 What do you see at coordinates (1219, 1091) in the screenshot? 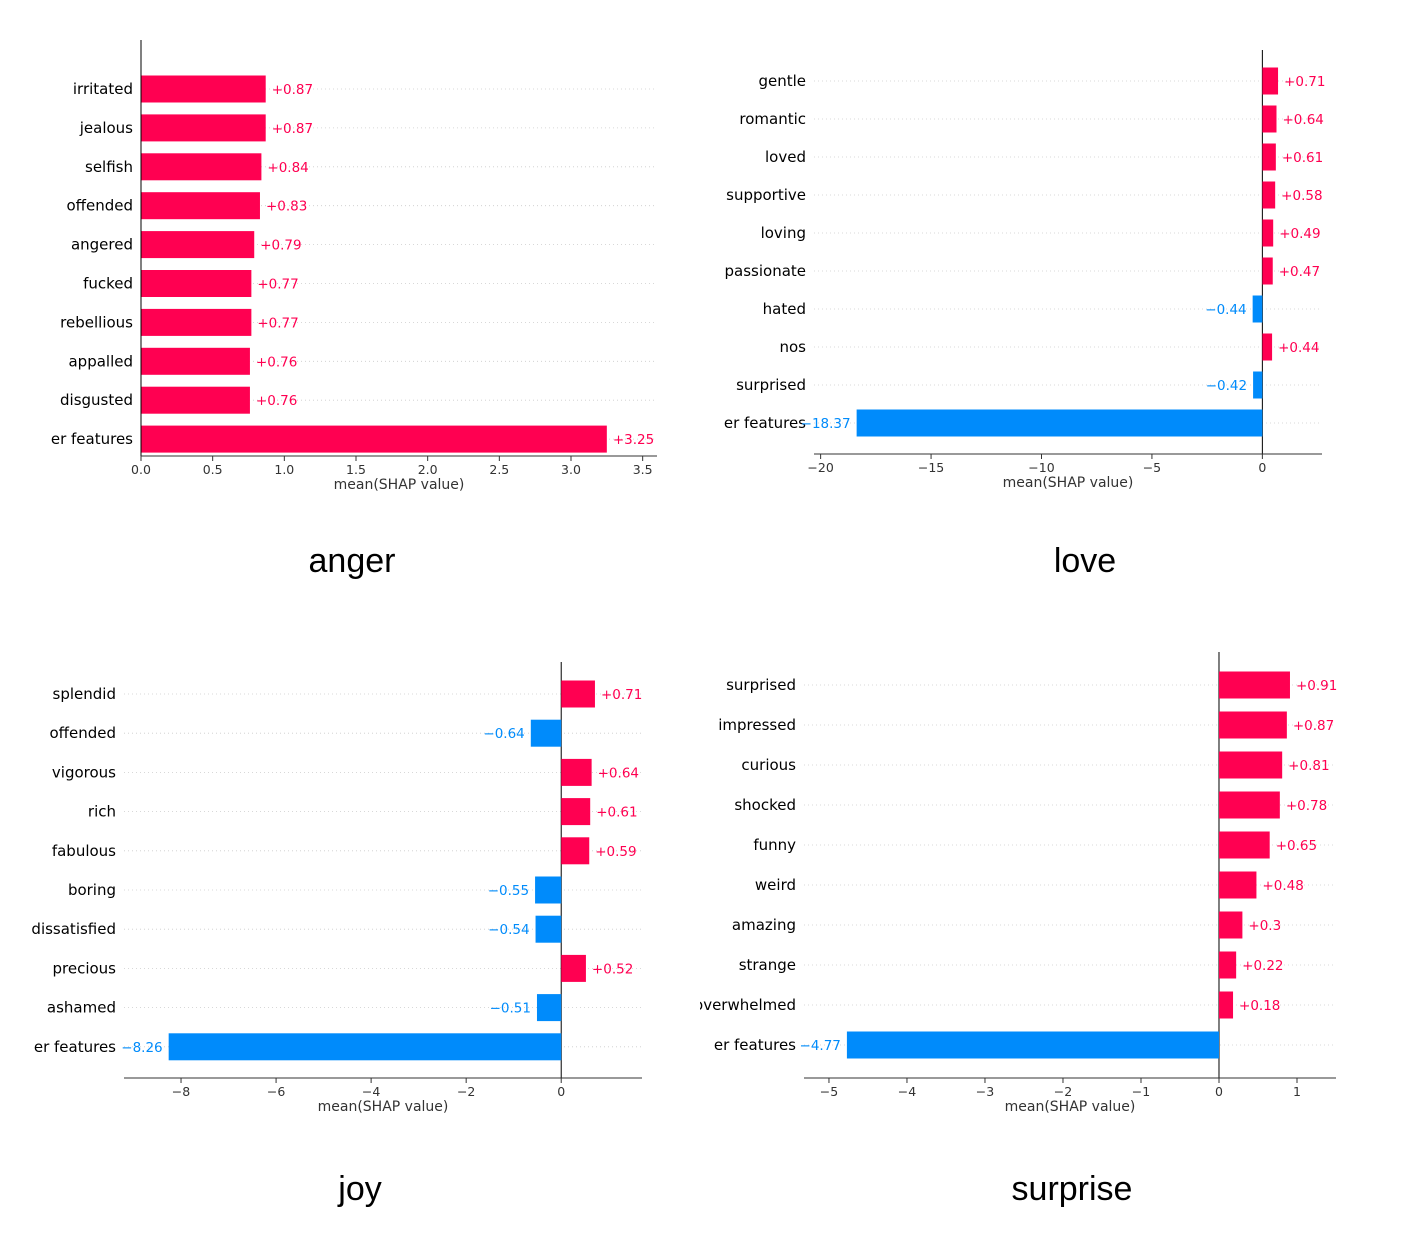
I see `surprise-x-tick-label: 0` at bounding box center [1219, 1091].